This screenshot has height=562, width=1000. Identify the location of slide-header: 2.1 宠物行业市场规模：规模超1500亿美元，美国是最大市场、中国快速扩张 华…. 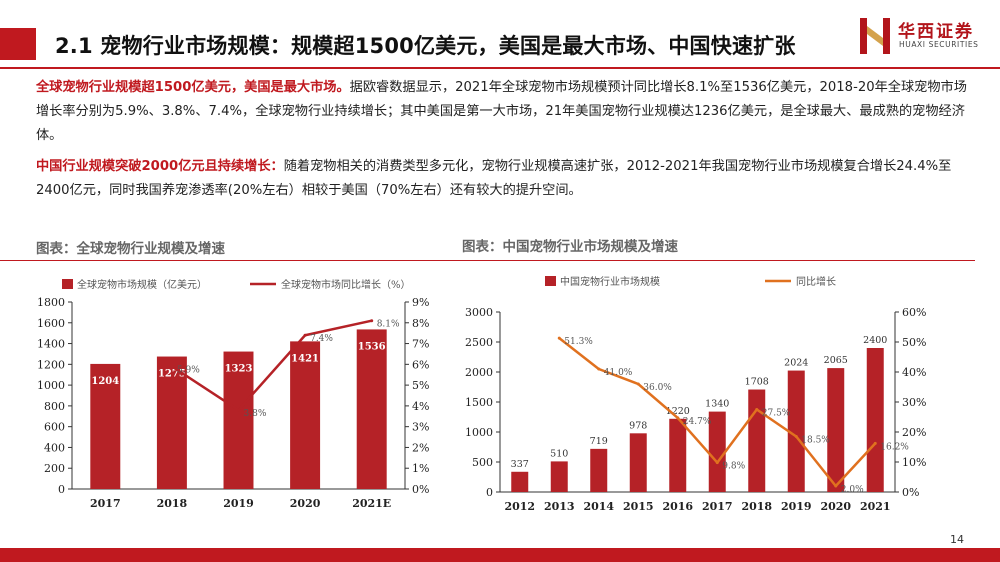
(500, 34).